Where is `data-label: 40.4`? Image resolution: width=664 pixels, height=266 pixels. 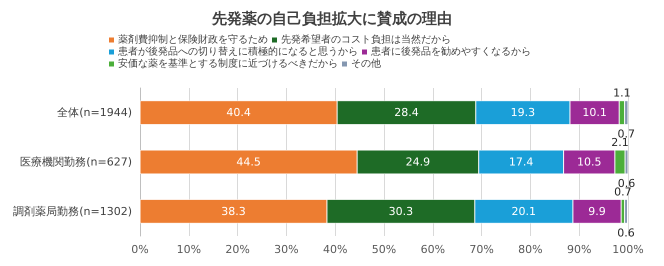 data-label: 40.4 is located at coordinates (238, 113).